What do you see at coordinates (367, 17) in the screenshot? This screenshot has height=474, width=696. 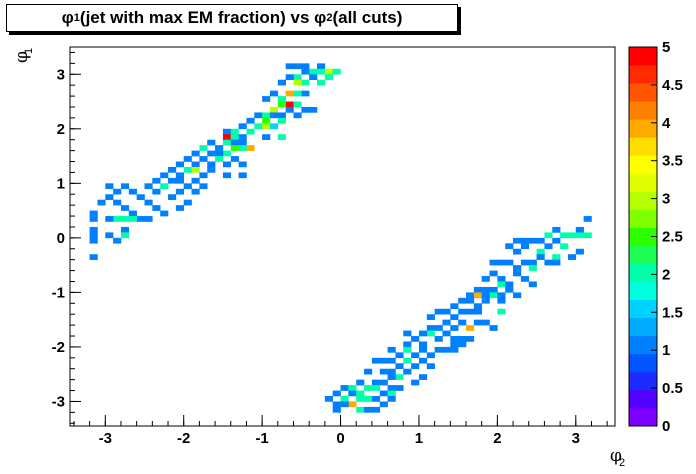 I see `title-post: (all cuts)` at bounding box center [367, 17].